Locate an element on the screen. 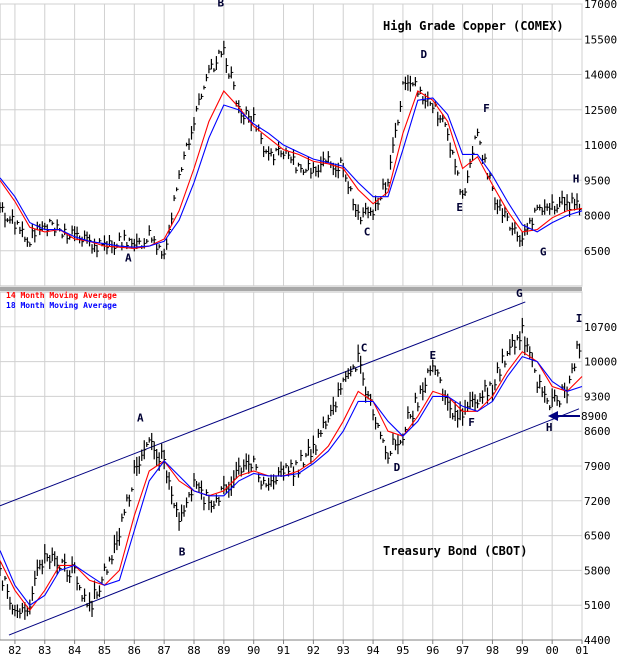 The width and height of the screenshot is (624, 663). copper-chart-title: High Grade Copper (COMEX) is located at coordinates (473, 26).